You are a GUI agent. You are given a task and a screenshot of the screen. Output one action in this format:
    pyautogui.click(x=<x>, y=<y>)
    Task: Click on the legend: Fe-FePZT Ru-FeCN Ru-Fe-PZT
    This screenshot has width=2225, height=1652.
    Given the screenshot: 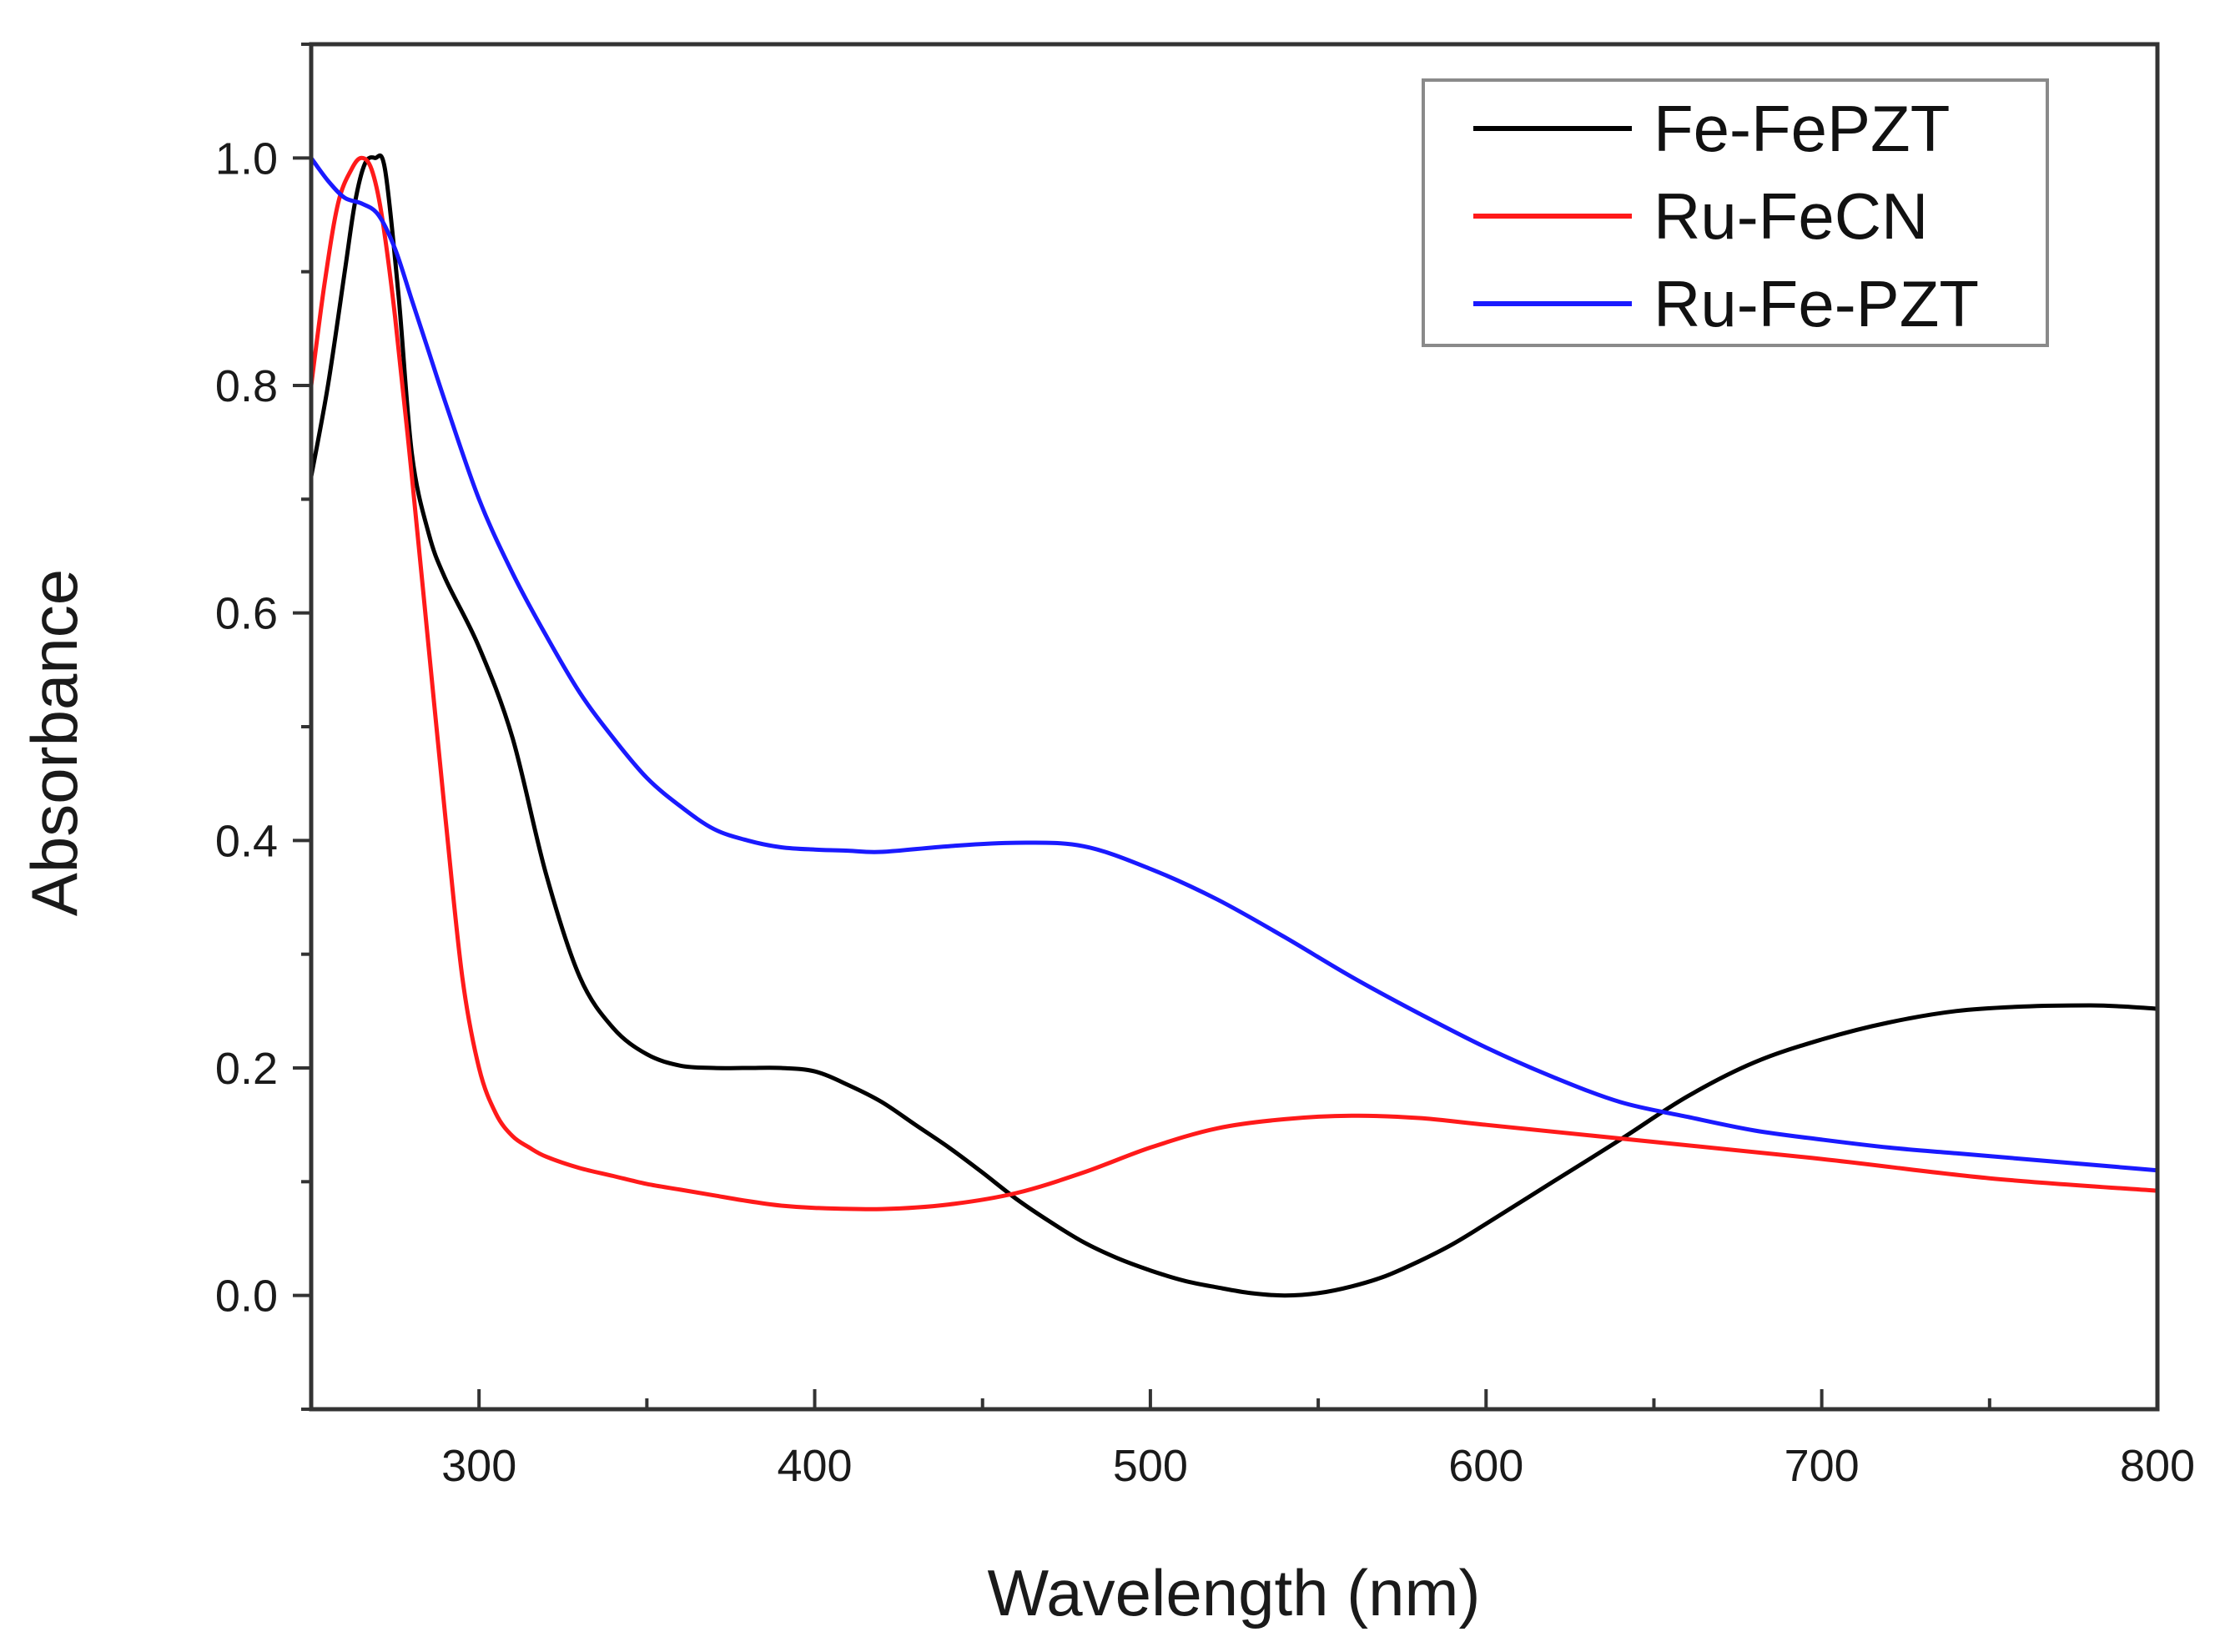 What is the action you would take?
    pyautogui.click(x=1736, y=213)
    